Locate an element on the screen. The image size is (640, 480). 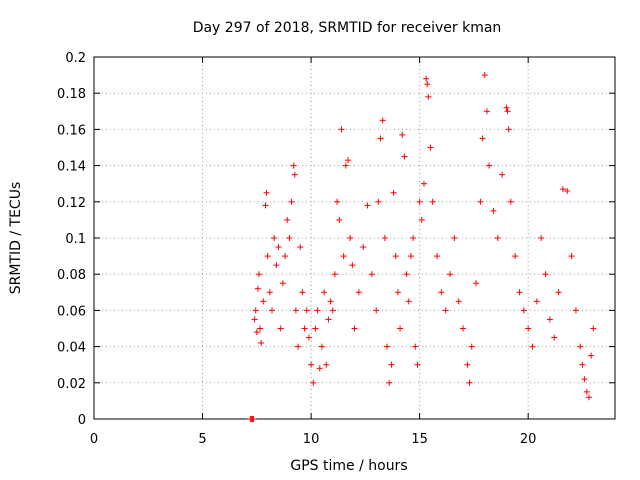
y-tick-label: 0.04 is located at coordinates (71, 348).